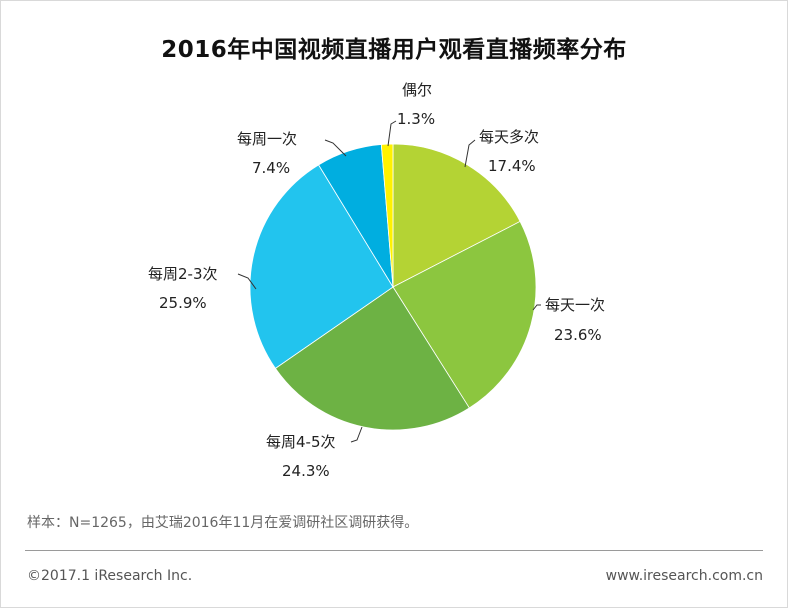  Describe the element at coordinates (684, 576) in the screenshot. I see `website-text: www.iresearch.com.cn` at that location.